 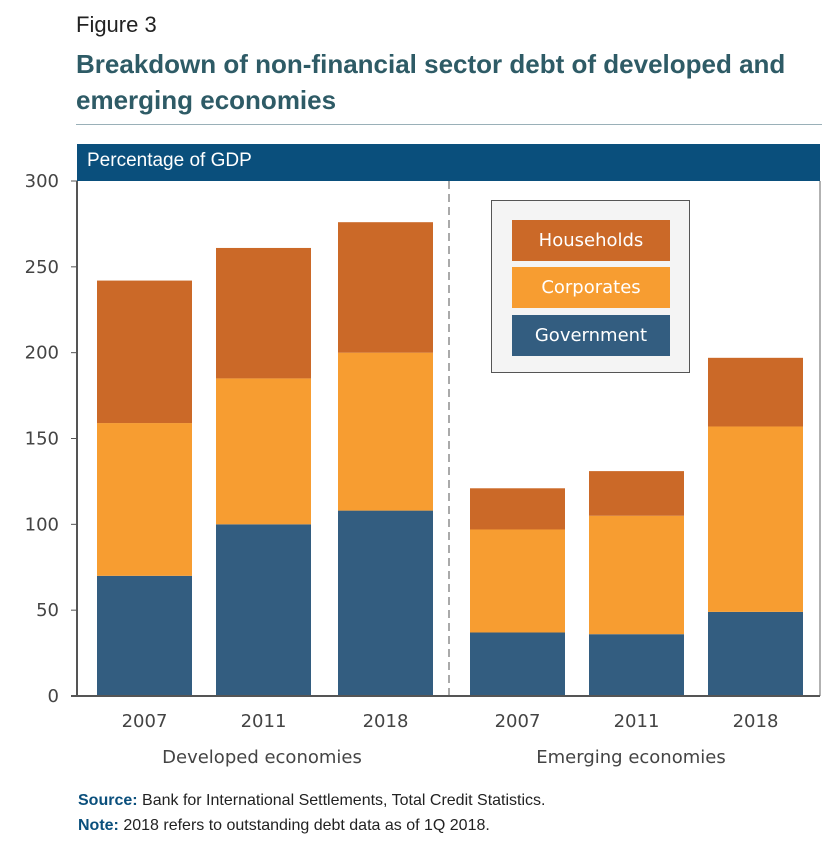 I want to click on note-label: Note:, so click(x=98, y=825).